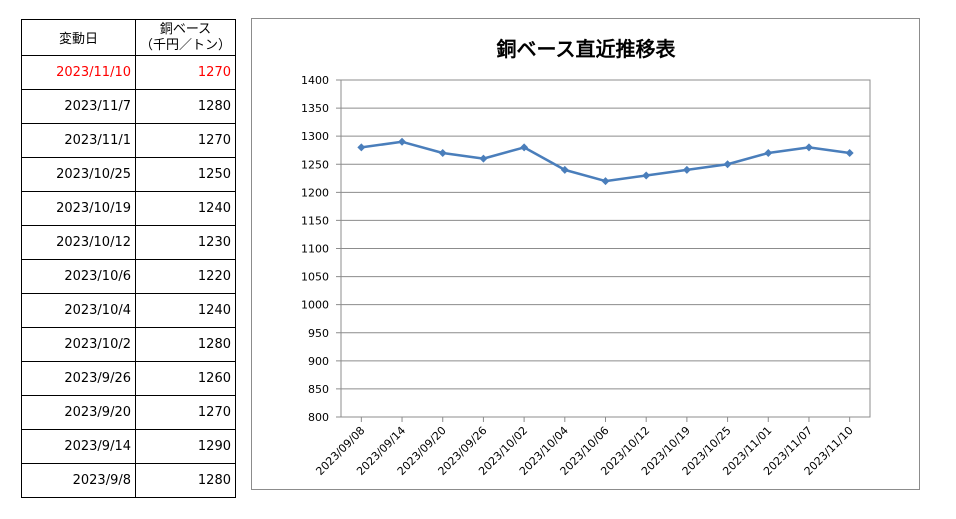  I want to click on series-line, so click(605, 161).